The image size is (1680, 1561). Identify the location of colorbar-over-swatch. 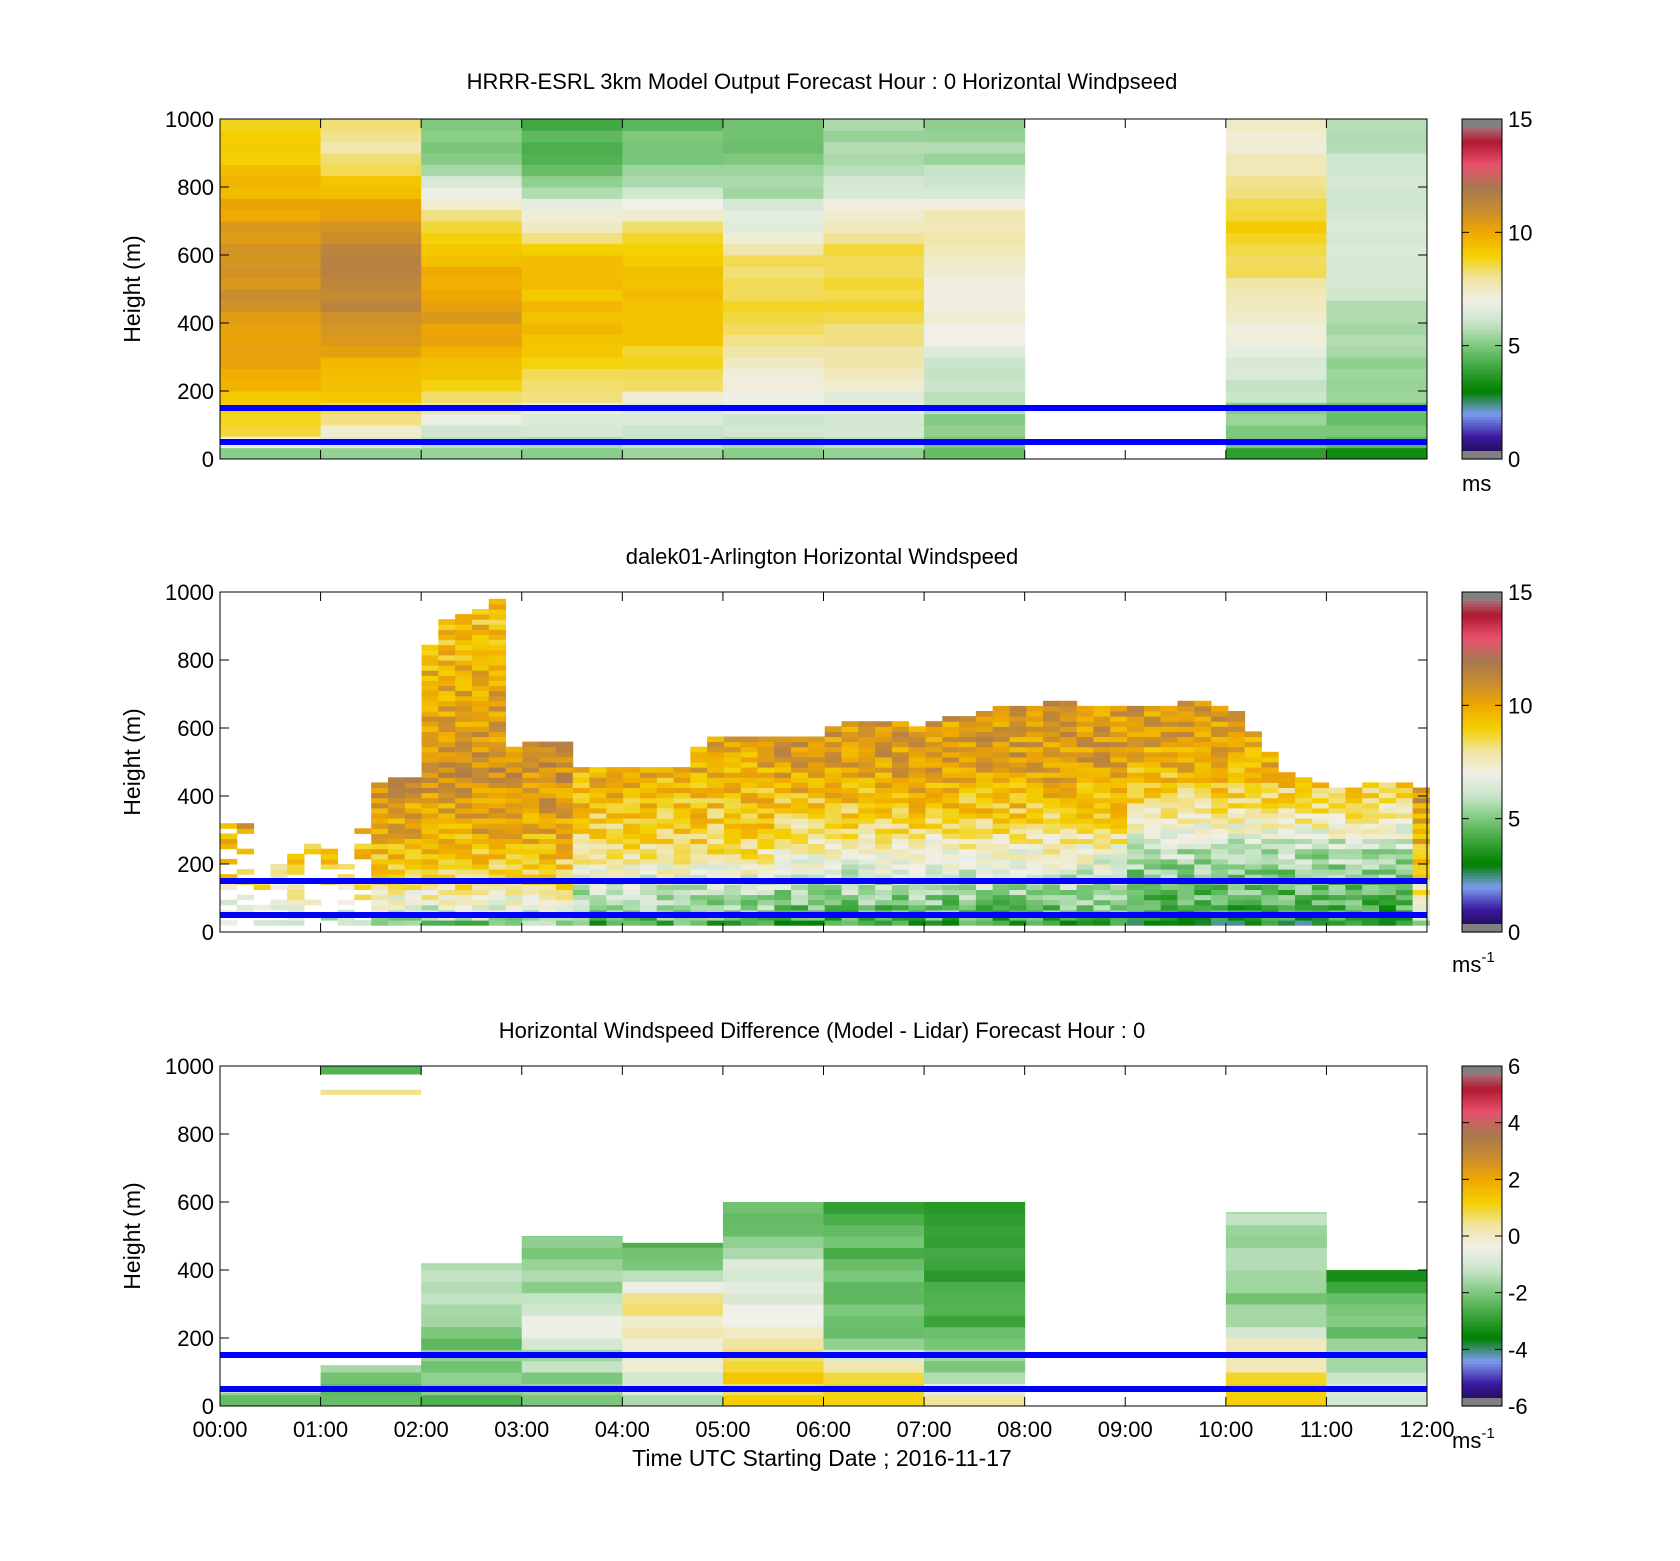
(1482, 123).